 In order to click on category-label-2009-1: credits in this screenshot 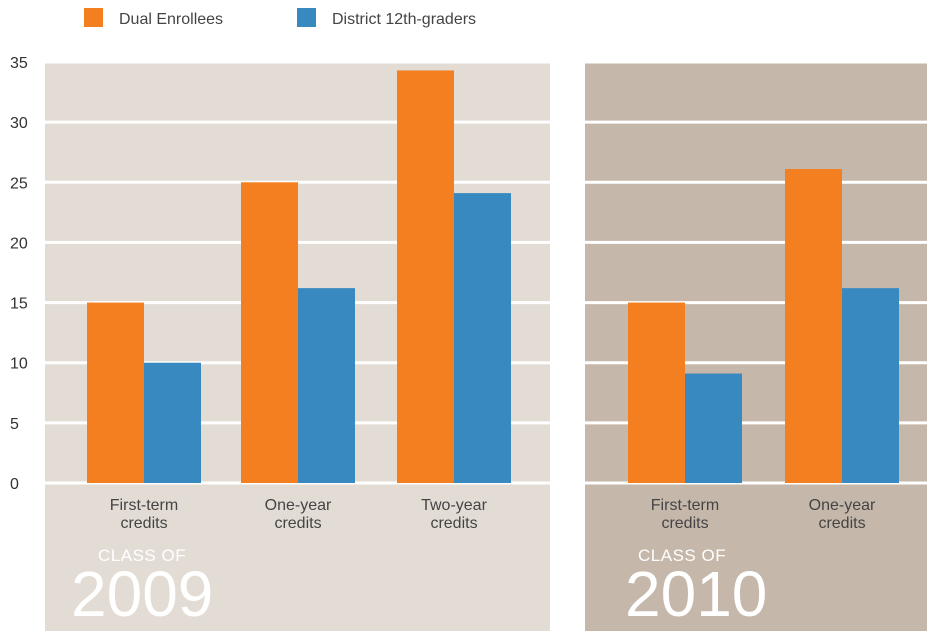, I will do `click(297, 523)`.